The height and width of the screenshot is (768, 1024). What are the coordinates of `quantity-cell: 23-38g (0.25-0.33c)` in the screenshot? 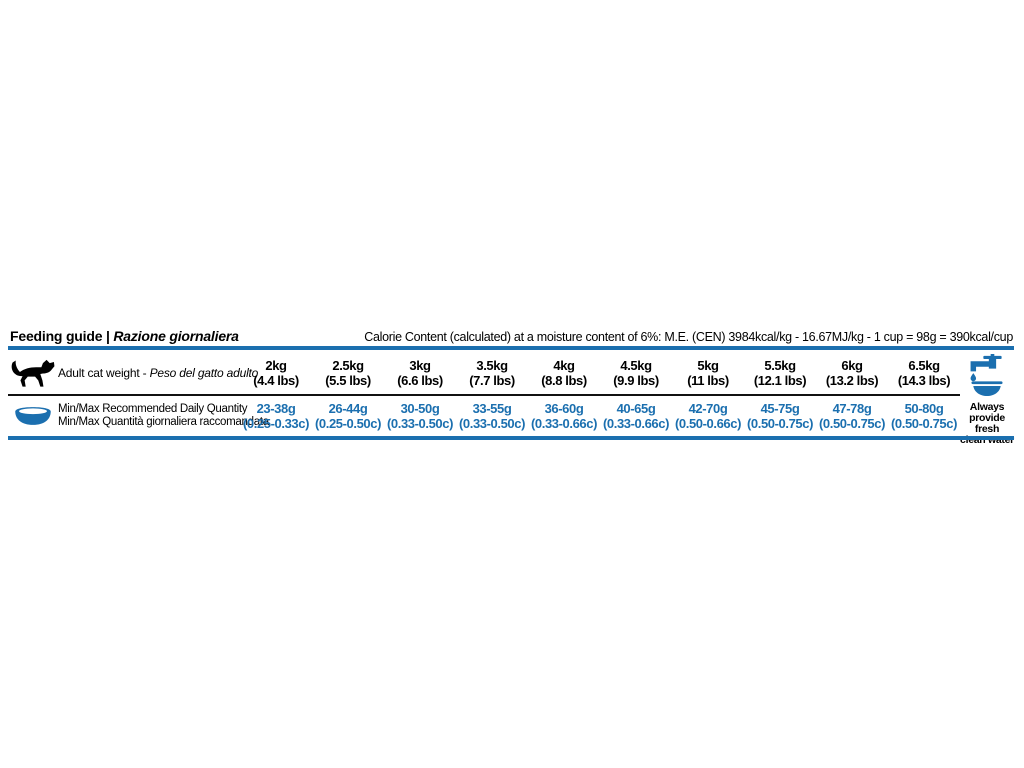 It's located at (276, 416).